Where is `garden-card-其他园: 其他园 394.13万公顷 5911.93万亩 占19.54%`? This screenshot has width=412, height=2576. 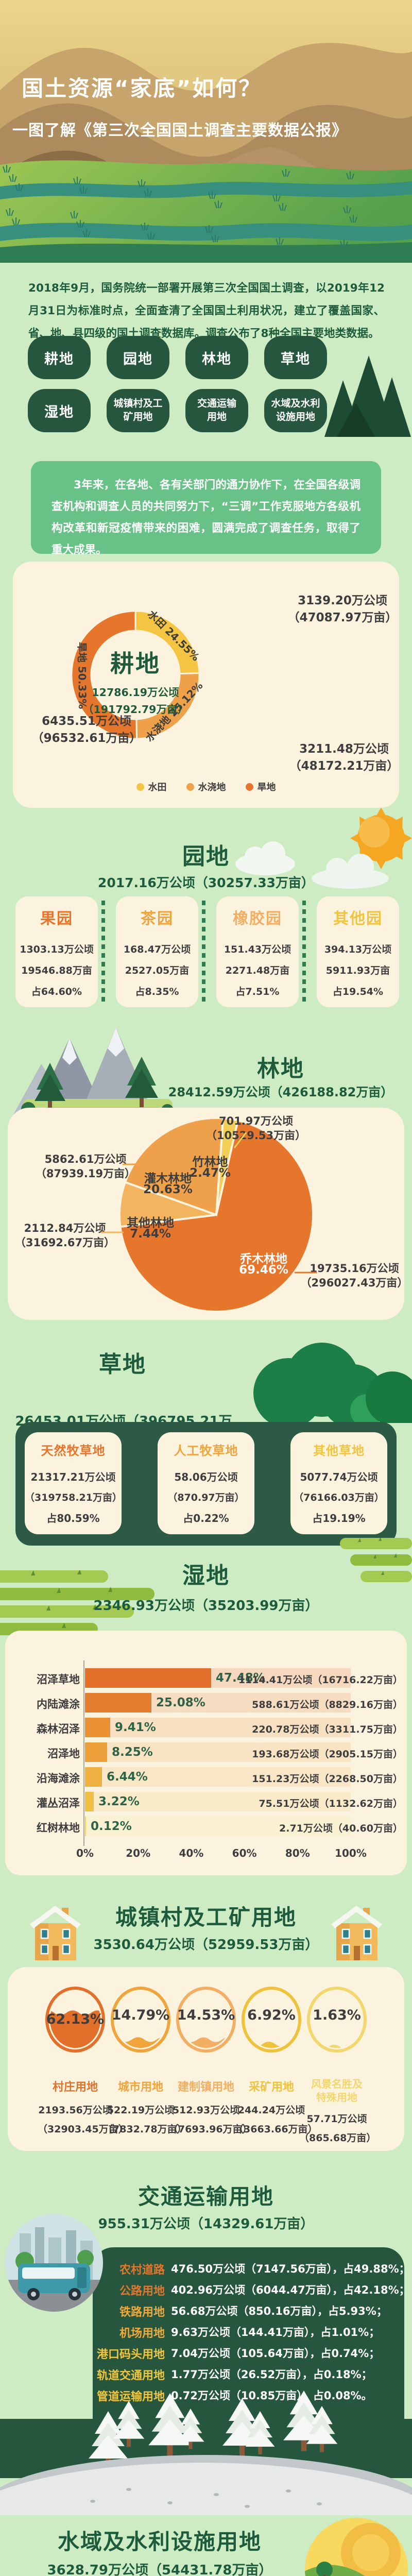
garden-card-其他园: 其他园 394.13万公顷 5911.93万亩 占19.54% is located at coordinates (358, 951).